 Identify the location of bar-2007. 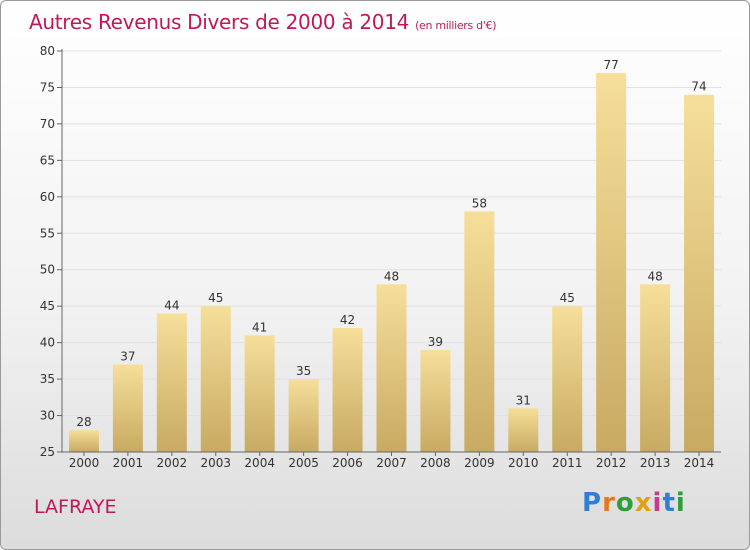
(391, 368).